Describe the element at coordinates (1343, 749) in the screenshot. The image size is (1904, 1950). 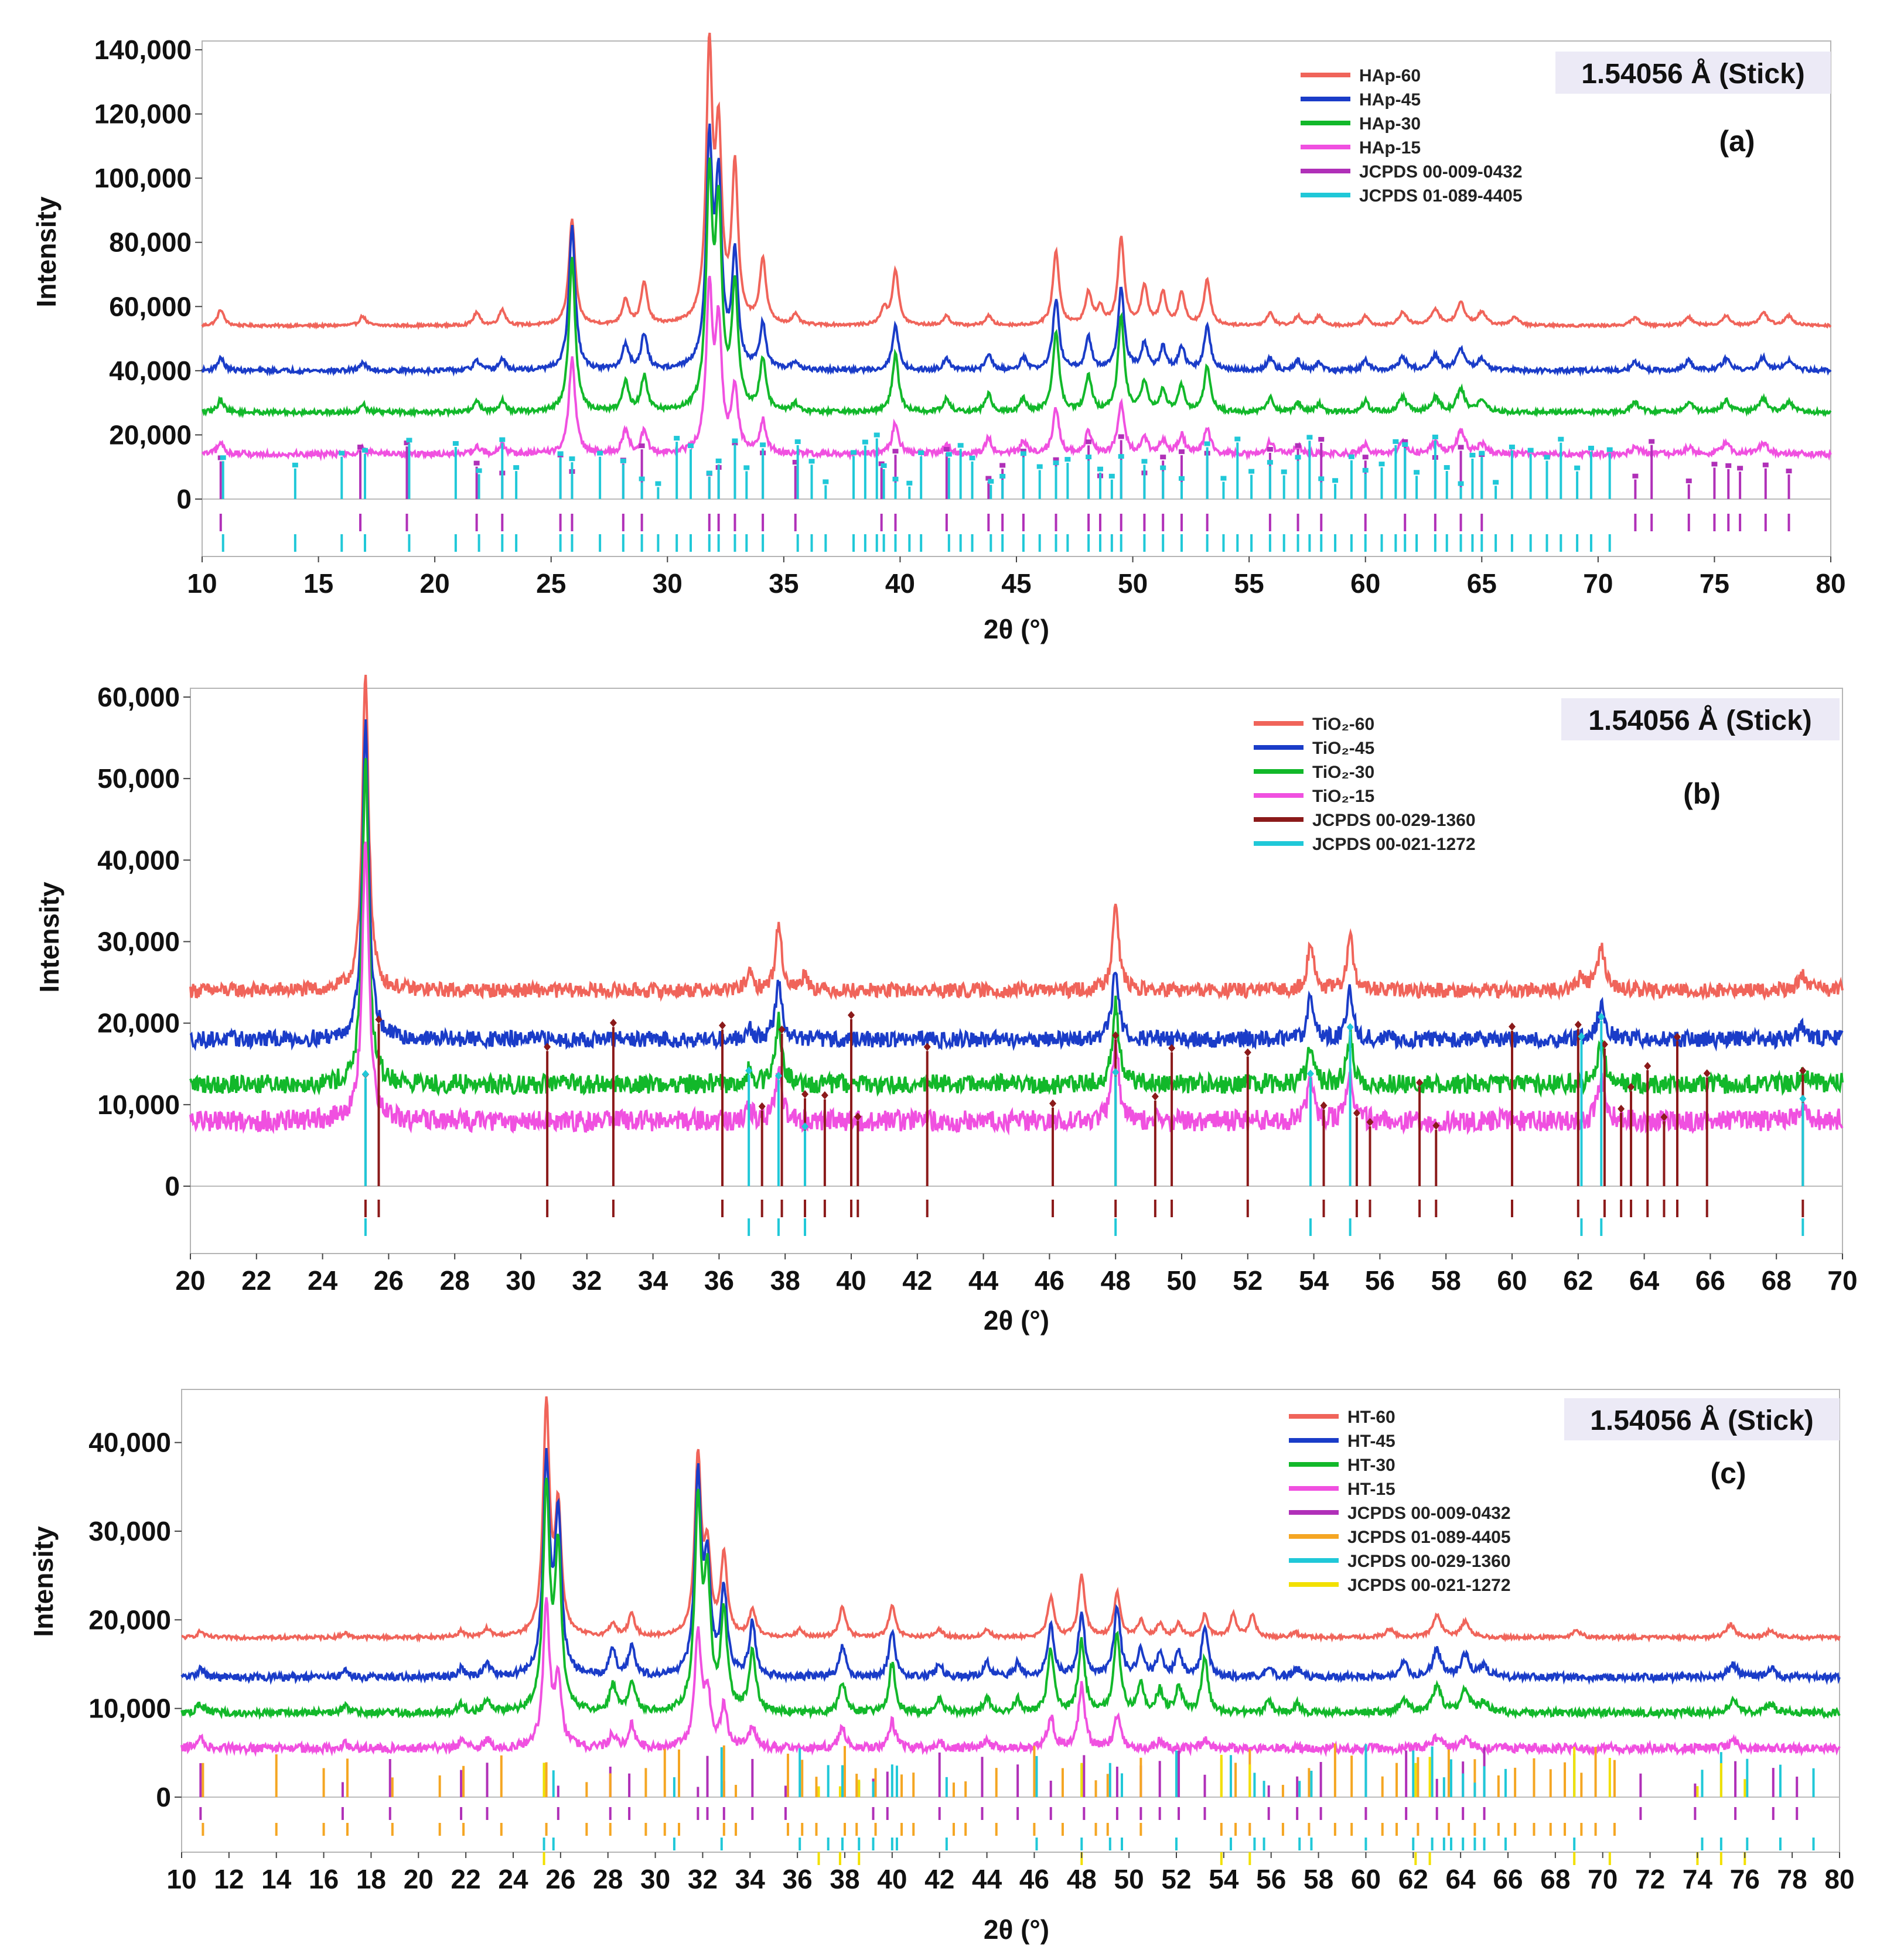
I see `legend-label: TiO₂-45` at that location.